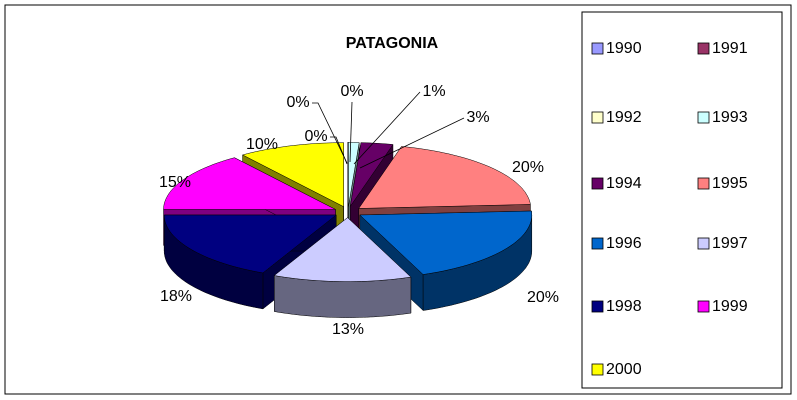 The width and height of the screenshot is (797, 400). What do you see at coordinates (348, 329) in the screenshot?
I see `data-label: 13%` at bounding box center [348, 329].